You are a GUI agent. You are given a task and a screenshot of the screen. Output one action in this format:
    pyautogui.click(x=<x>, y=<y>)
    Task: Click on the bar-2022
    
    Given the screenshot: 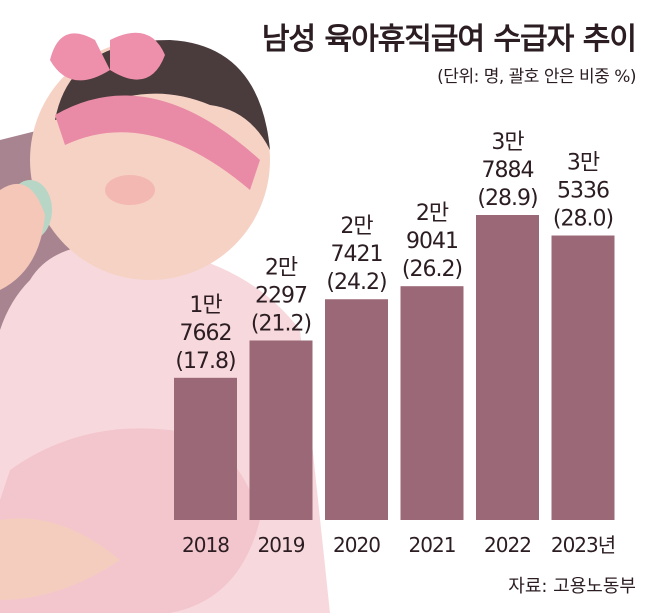 What is the action you would take?
    pyautogui.click(x=507, y=367)
    